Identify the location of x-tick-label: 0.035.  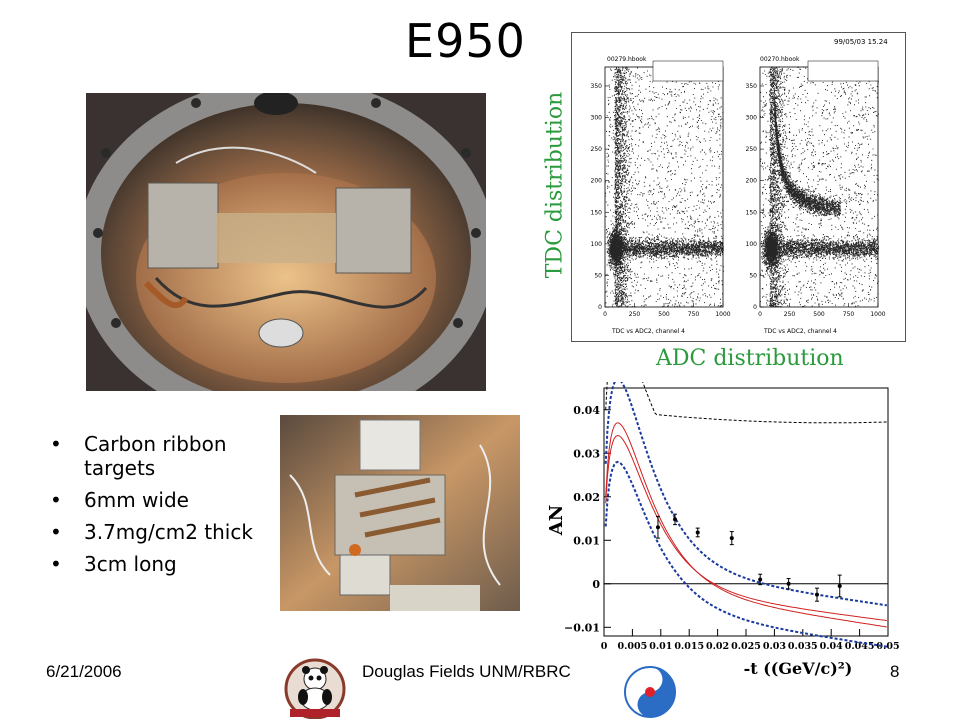
(803, 646).